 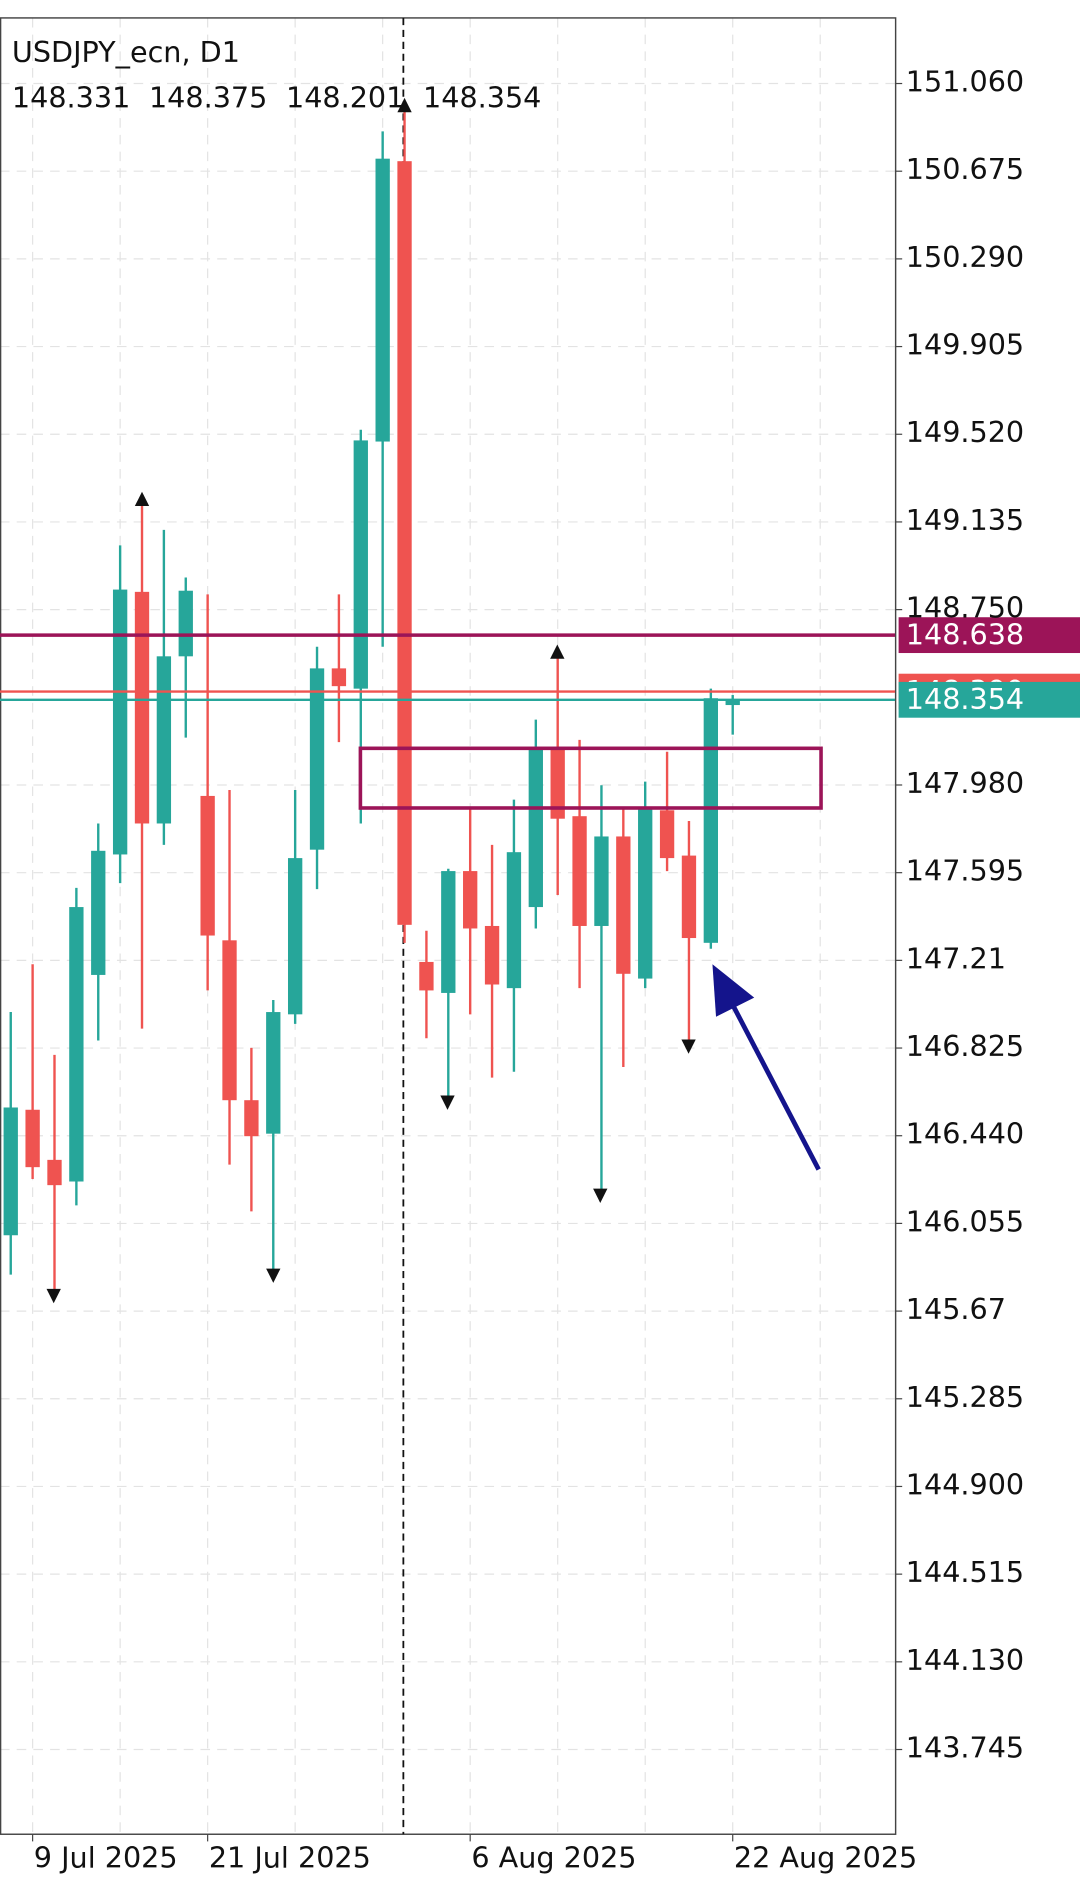 I want to click on arrow-shaft, so click(x=775, y=1087).